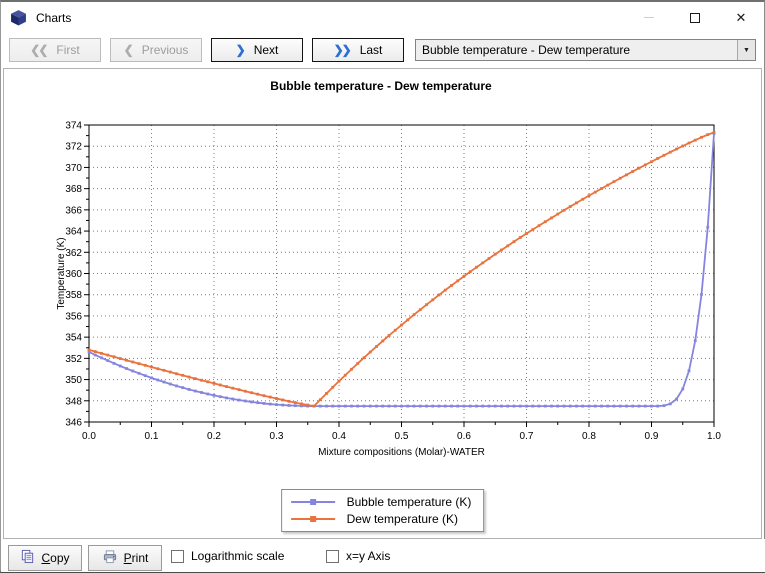 The height and width of the screenshot is (573, 765). What do you see at coordinates (110, 558) in the screenshot?
I see `print-icon` at bounding box center [110, 558].